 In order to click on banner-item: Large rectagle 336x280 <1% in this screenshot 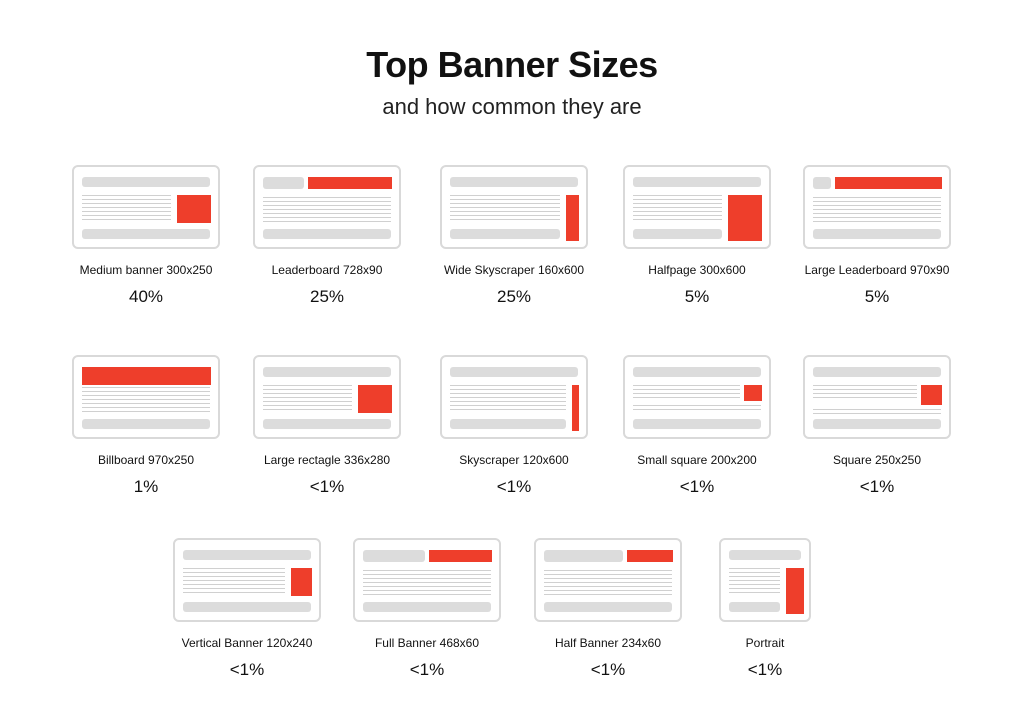, I will do `click(327, 430)`.